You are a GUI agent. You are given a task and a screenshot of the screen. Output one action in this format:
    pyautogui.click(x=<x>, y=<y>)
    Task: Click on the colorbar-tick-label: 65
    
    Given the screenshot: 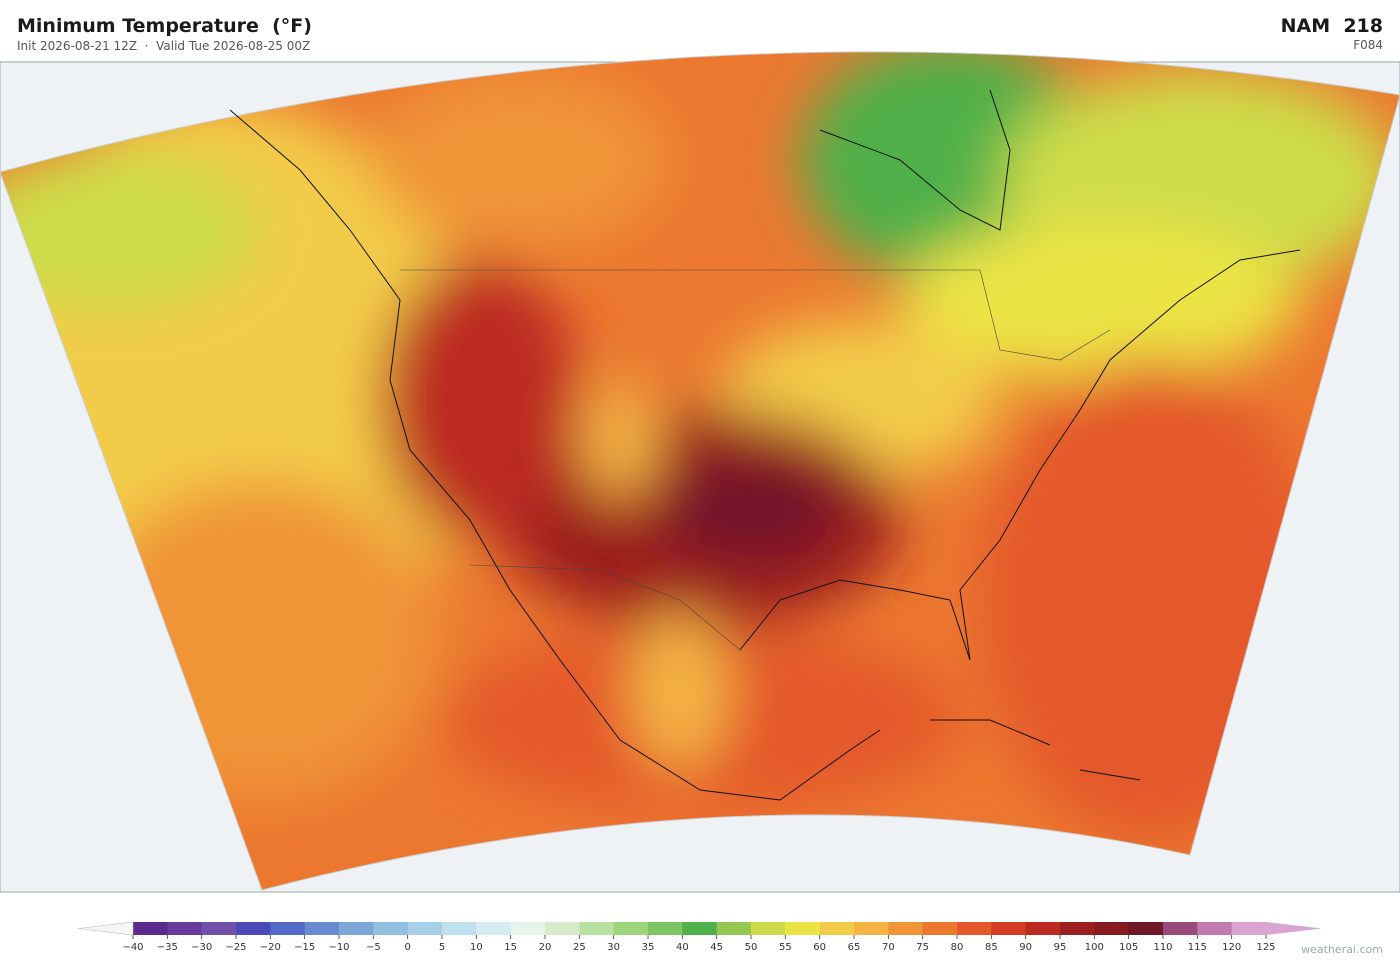 What is the action you would take?
    pyautogui.click(x=854, y=947)
    